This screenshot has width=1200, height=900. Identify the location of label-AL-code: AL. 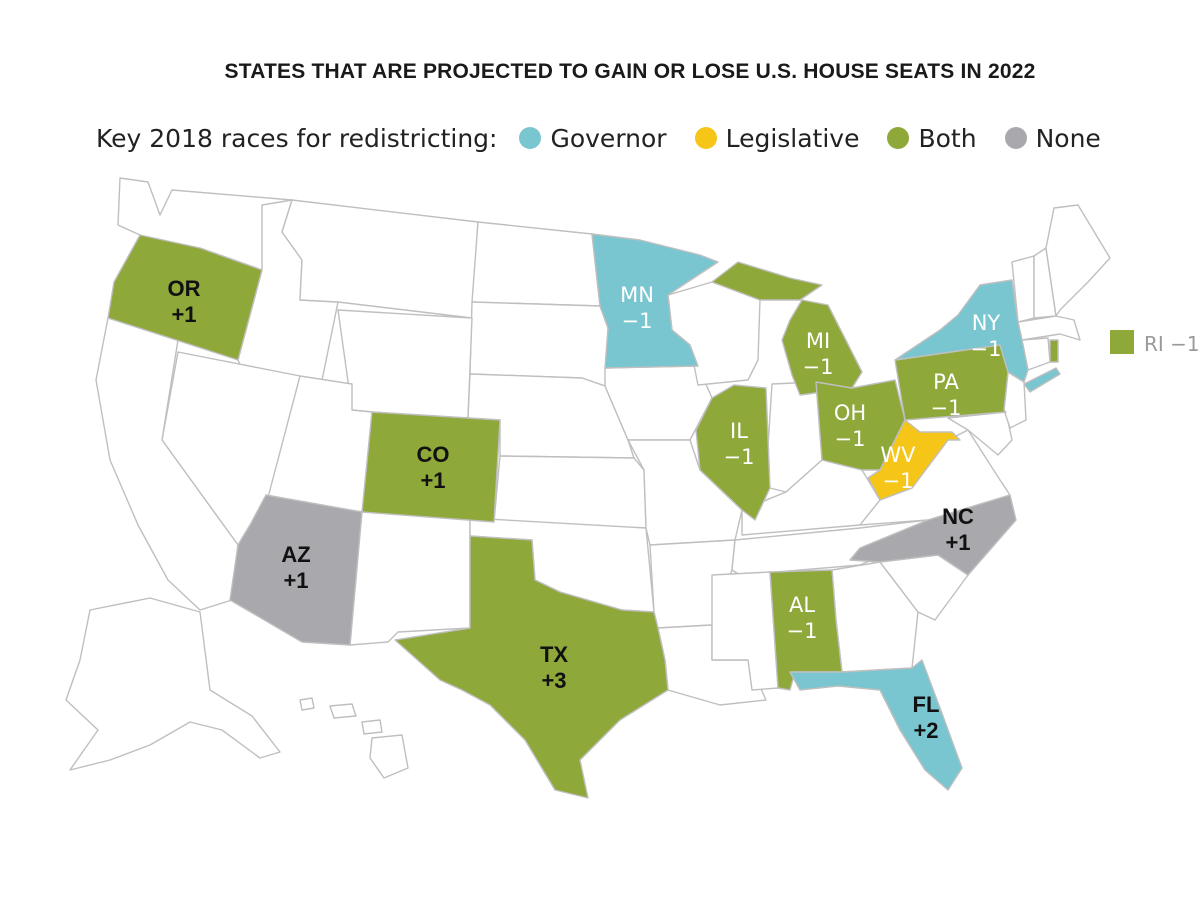
(802, 605).